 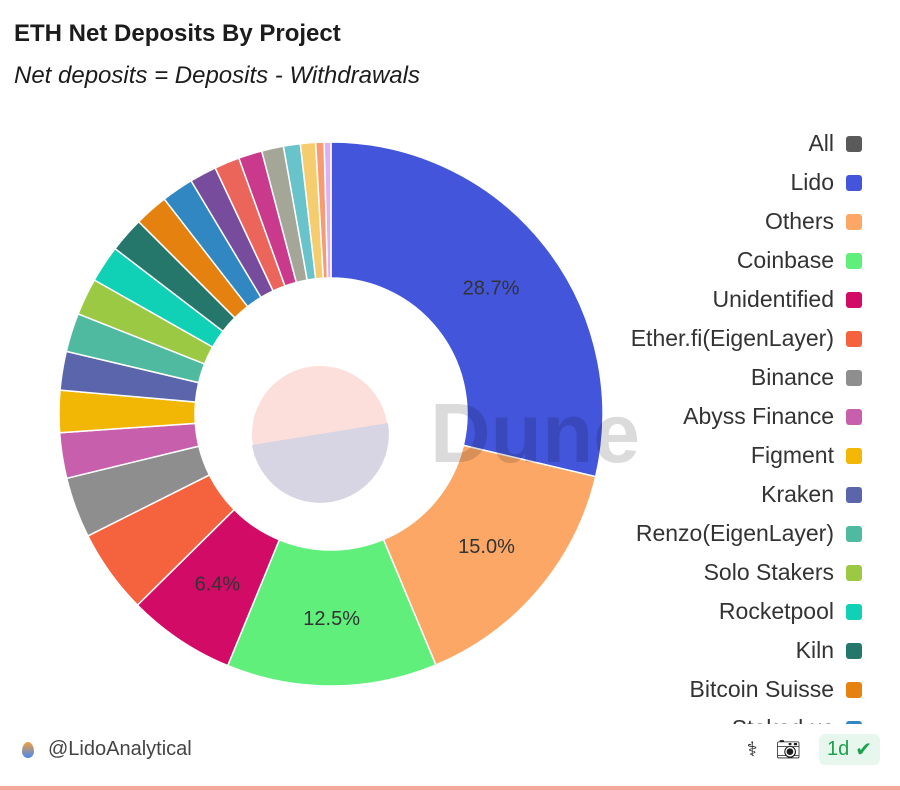 What do you see at coordinates (28, 749) in the screenshot?
I see `lido-logo-icon` at bounding box center [28, 749].